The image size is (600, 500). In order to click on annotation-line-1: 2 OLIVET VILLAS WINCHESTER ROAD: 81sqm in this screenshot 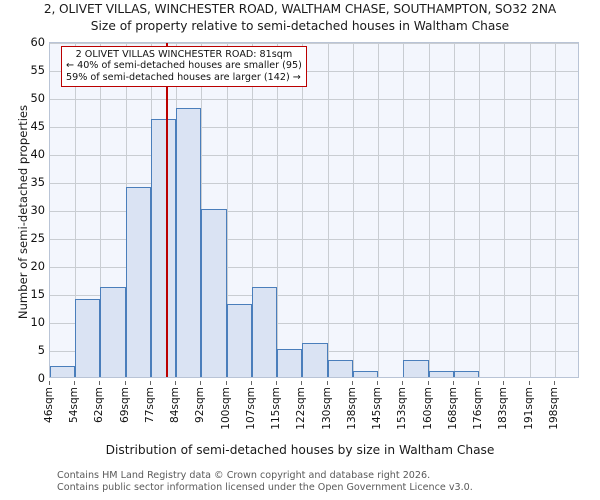, I will do `click(184, 54)`.